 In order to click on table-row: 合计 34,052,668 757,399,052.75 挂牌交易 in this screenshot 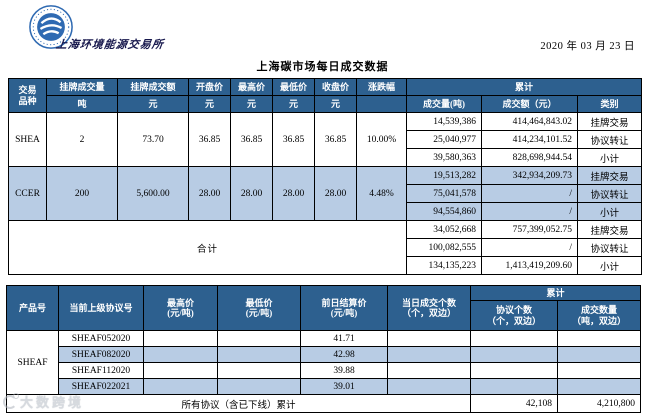, I will do `click(325, 247)`.